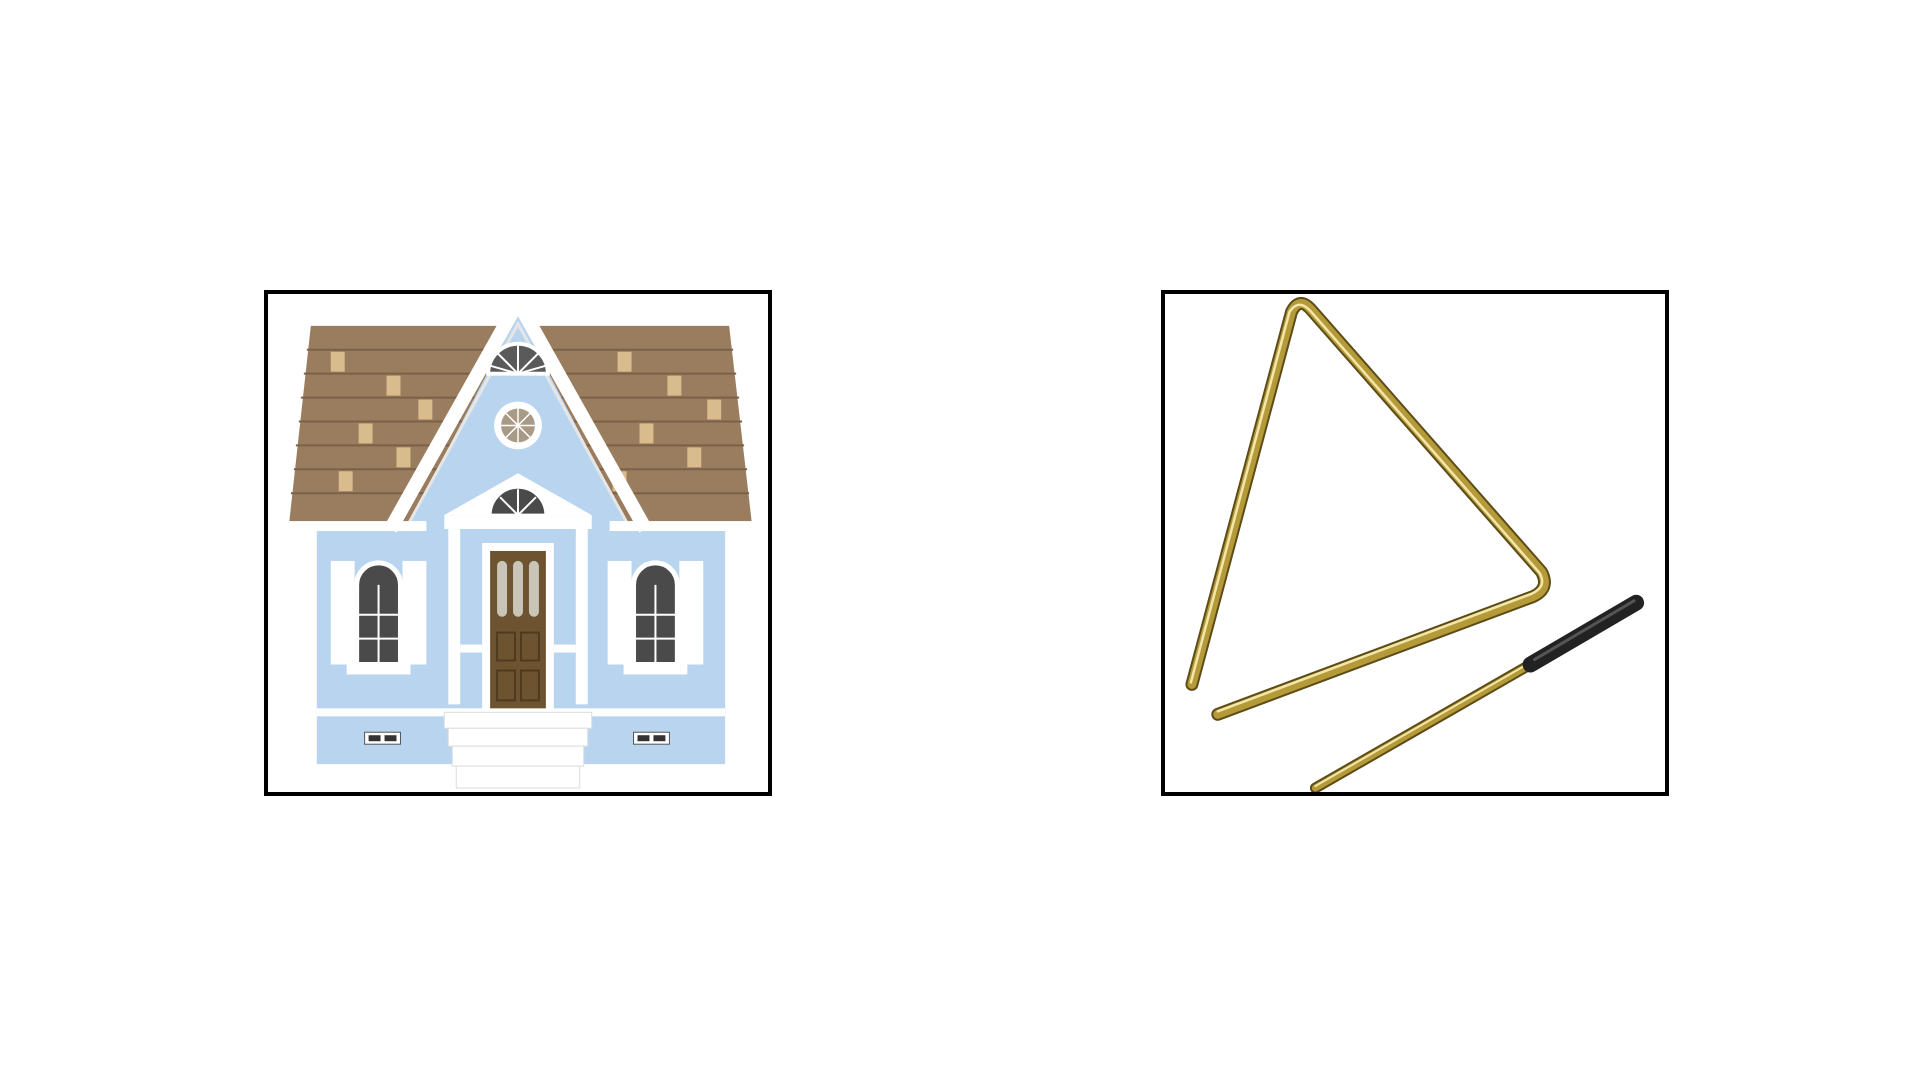 This screenshot has height=1080, width=1920. I want to click on porch-rail-right, so click(564, 648).